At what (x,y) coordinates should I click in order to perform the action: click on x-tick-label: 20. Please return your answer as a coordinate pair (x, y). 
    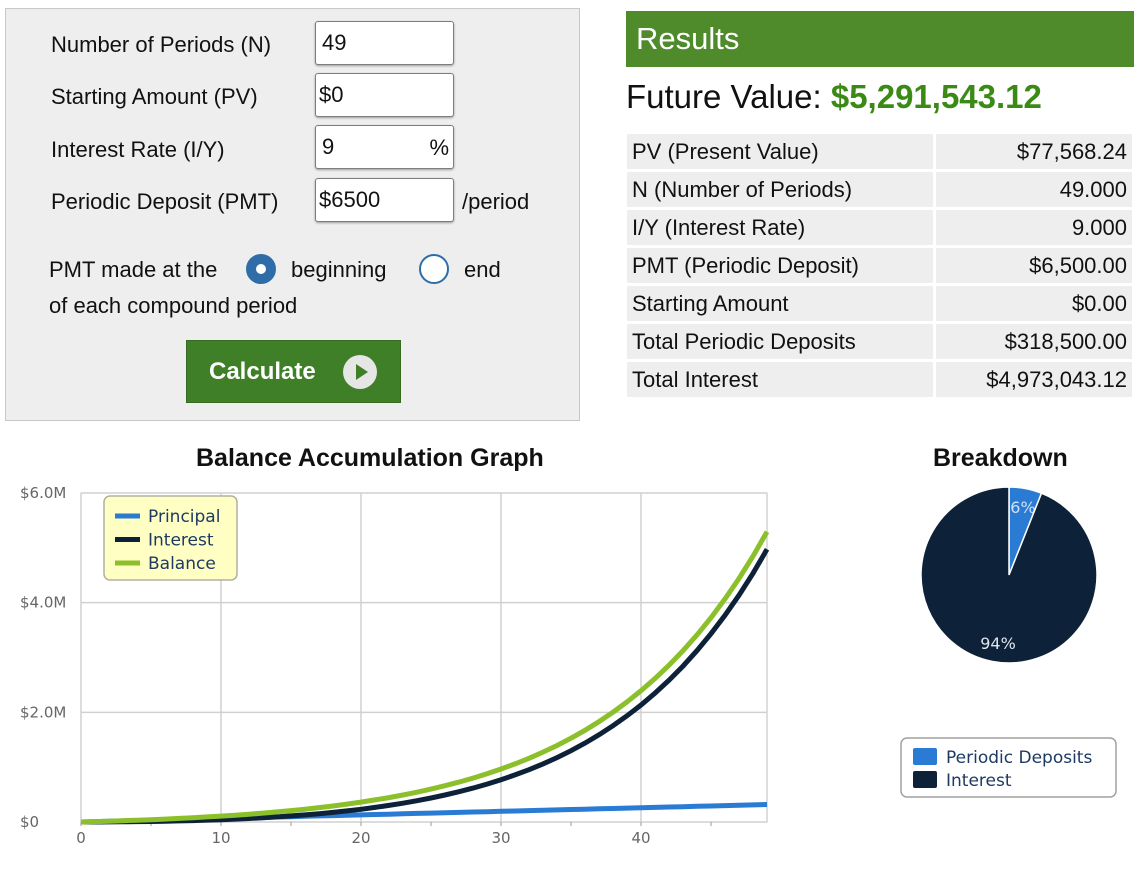
    Looking at the image, I should click on (360, 838).